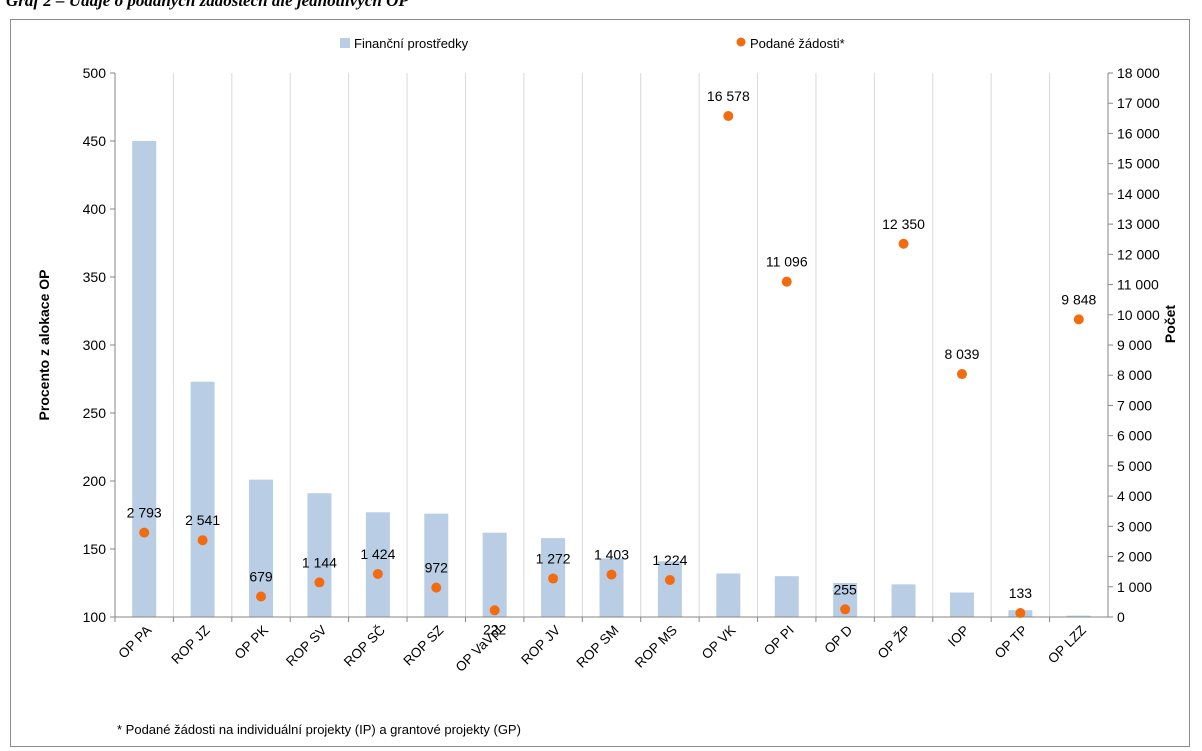  What do you see at coordinates (1011, 642) in the screenshot?
I see `x-category-label: OP TP` at bounding box center [1011, 642].